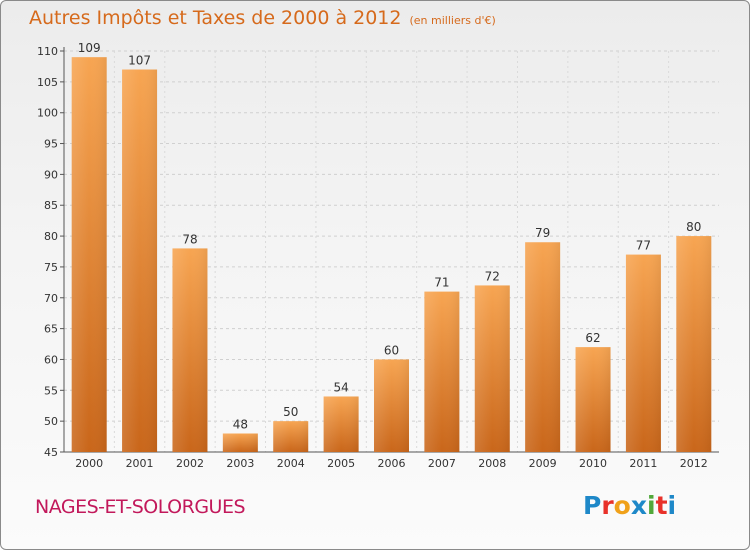  What do you see at coordinates (51, 390) in the screenshot?
I see `y-tick-label: 55` at bounding box center [51, 390].